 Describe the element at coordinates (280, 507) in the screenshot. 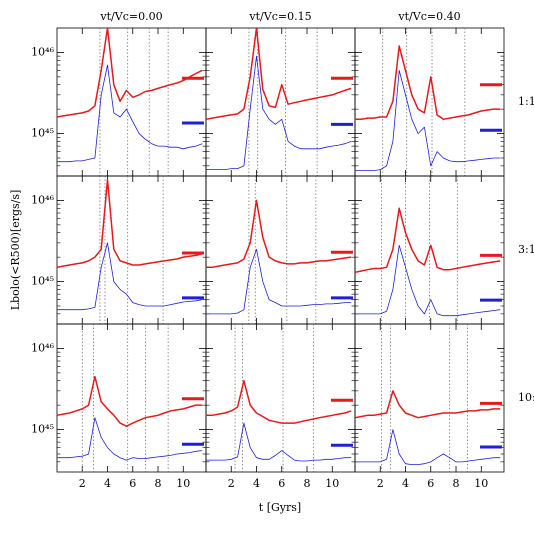

I see `x-axis-label: t [Gyrs]` at that location.